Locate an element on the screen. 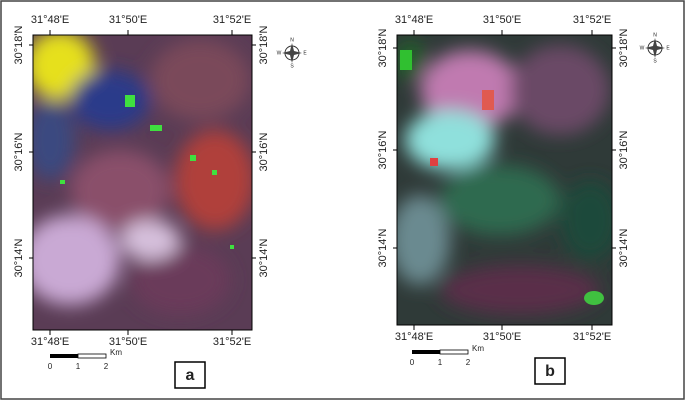 This screenshot has height=400, width=685. panel-label: a is located at coordinates (190, 375).